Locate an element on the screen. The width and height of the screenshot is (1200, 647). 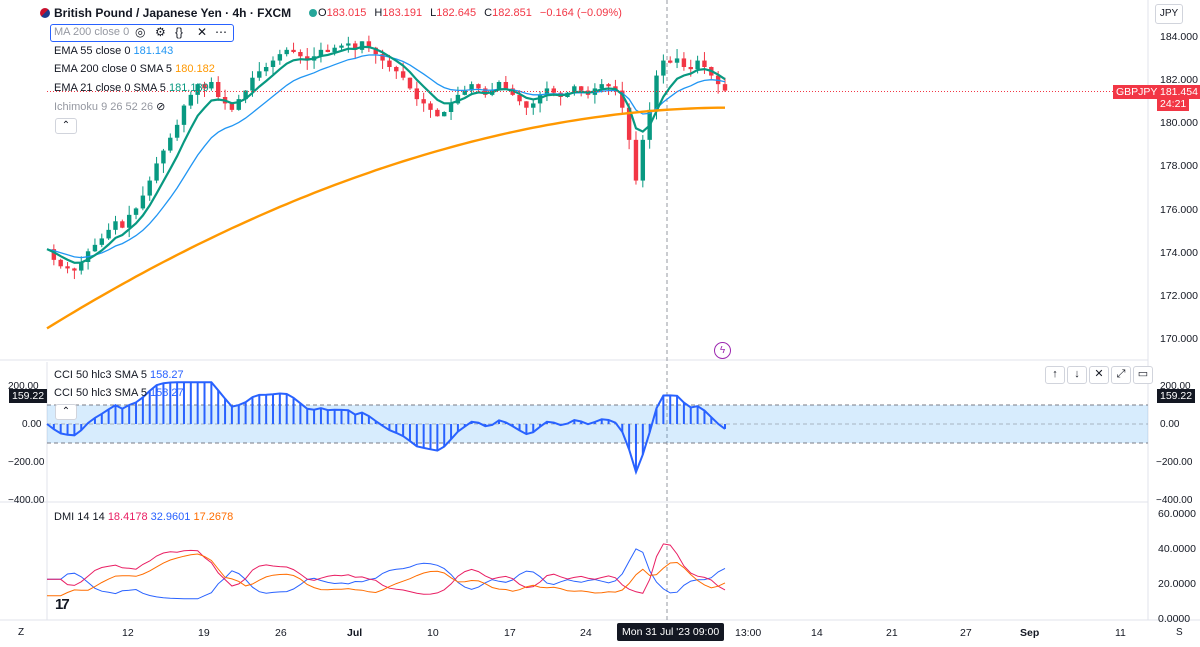
close-pane-icon: ✕ is located at coordinates (1099, 375).